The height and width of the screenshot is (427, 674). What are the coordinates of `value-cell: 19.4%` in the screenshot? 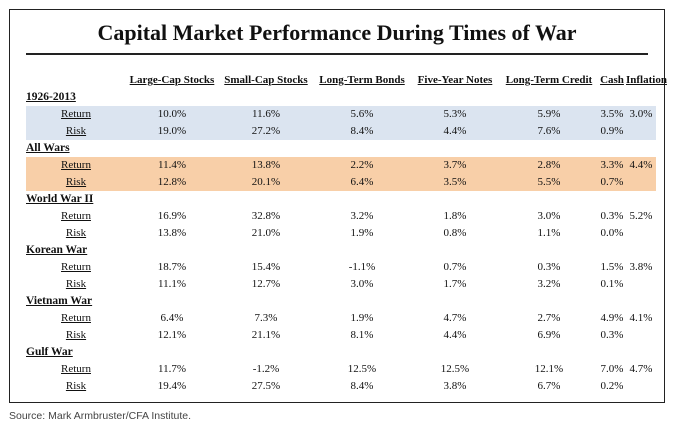 It's located at (172, 386).